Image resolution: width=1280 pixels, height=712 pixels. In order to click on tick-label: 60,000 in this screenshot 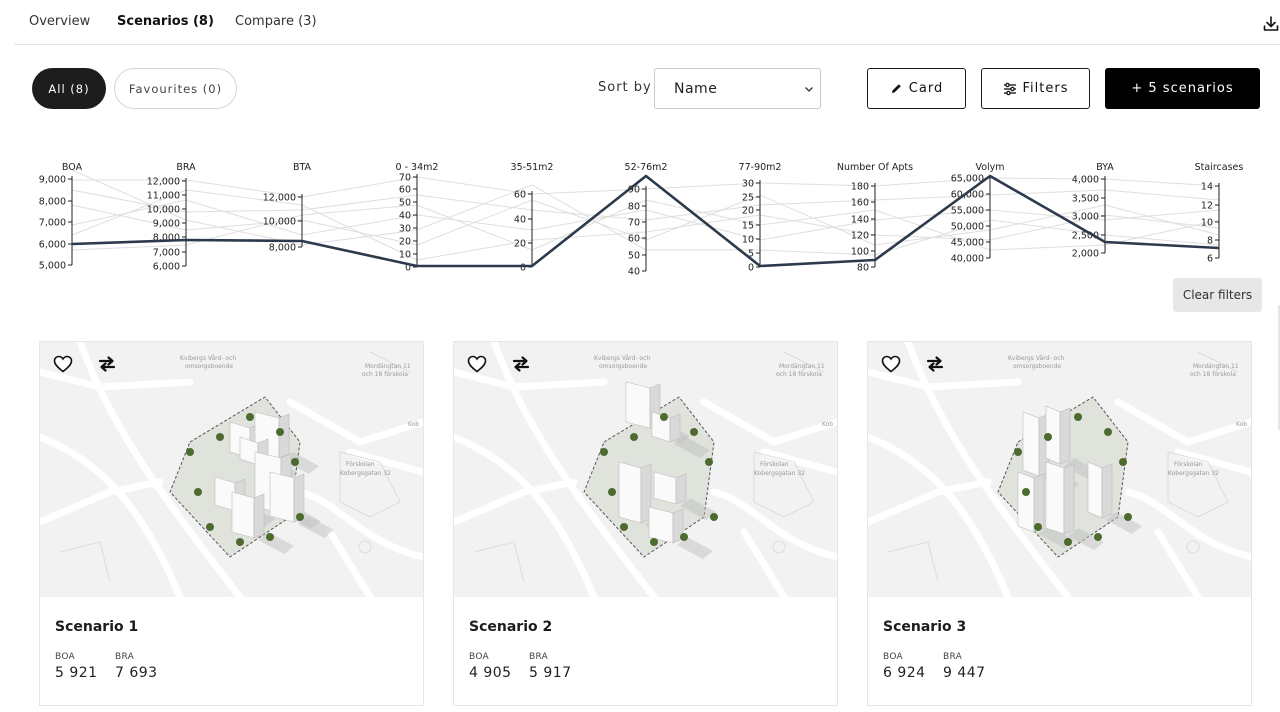, I will do `click(967, 195)`.